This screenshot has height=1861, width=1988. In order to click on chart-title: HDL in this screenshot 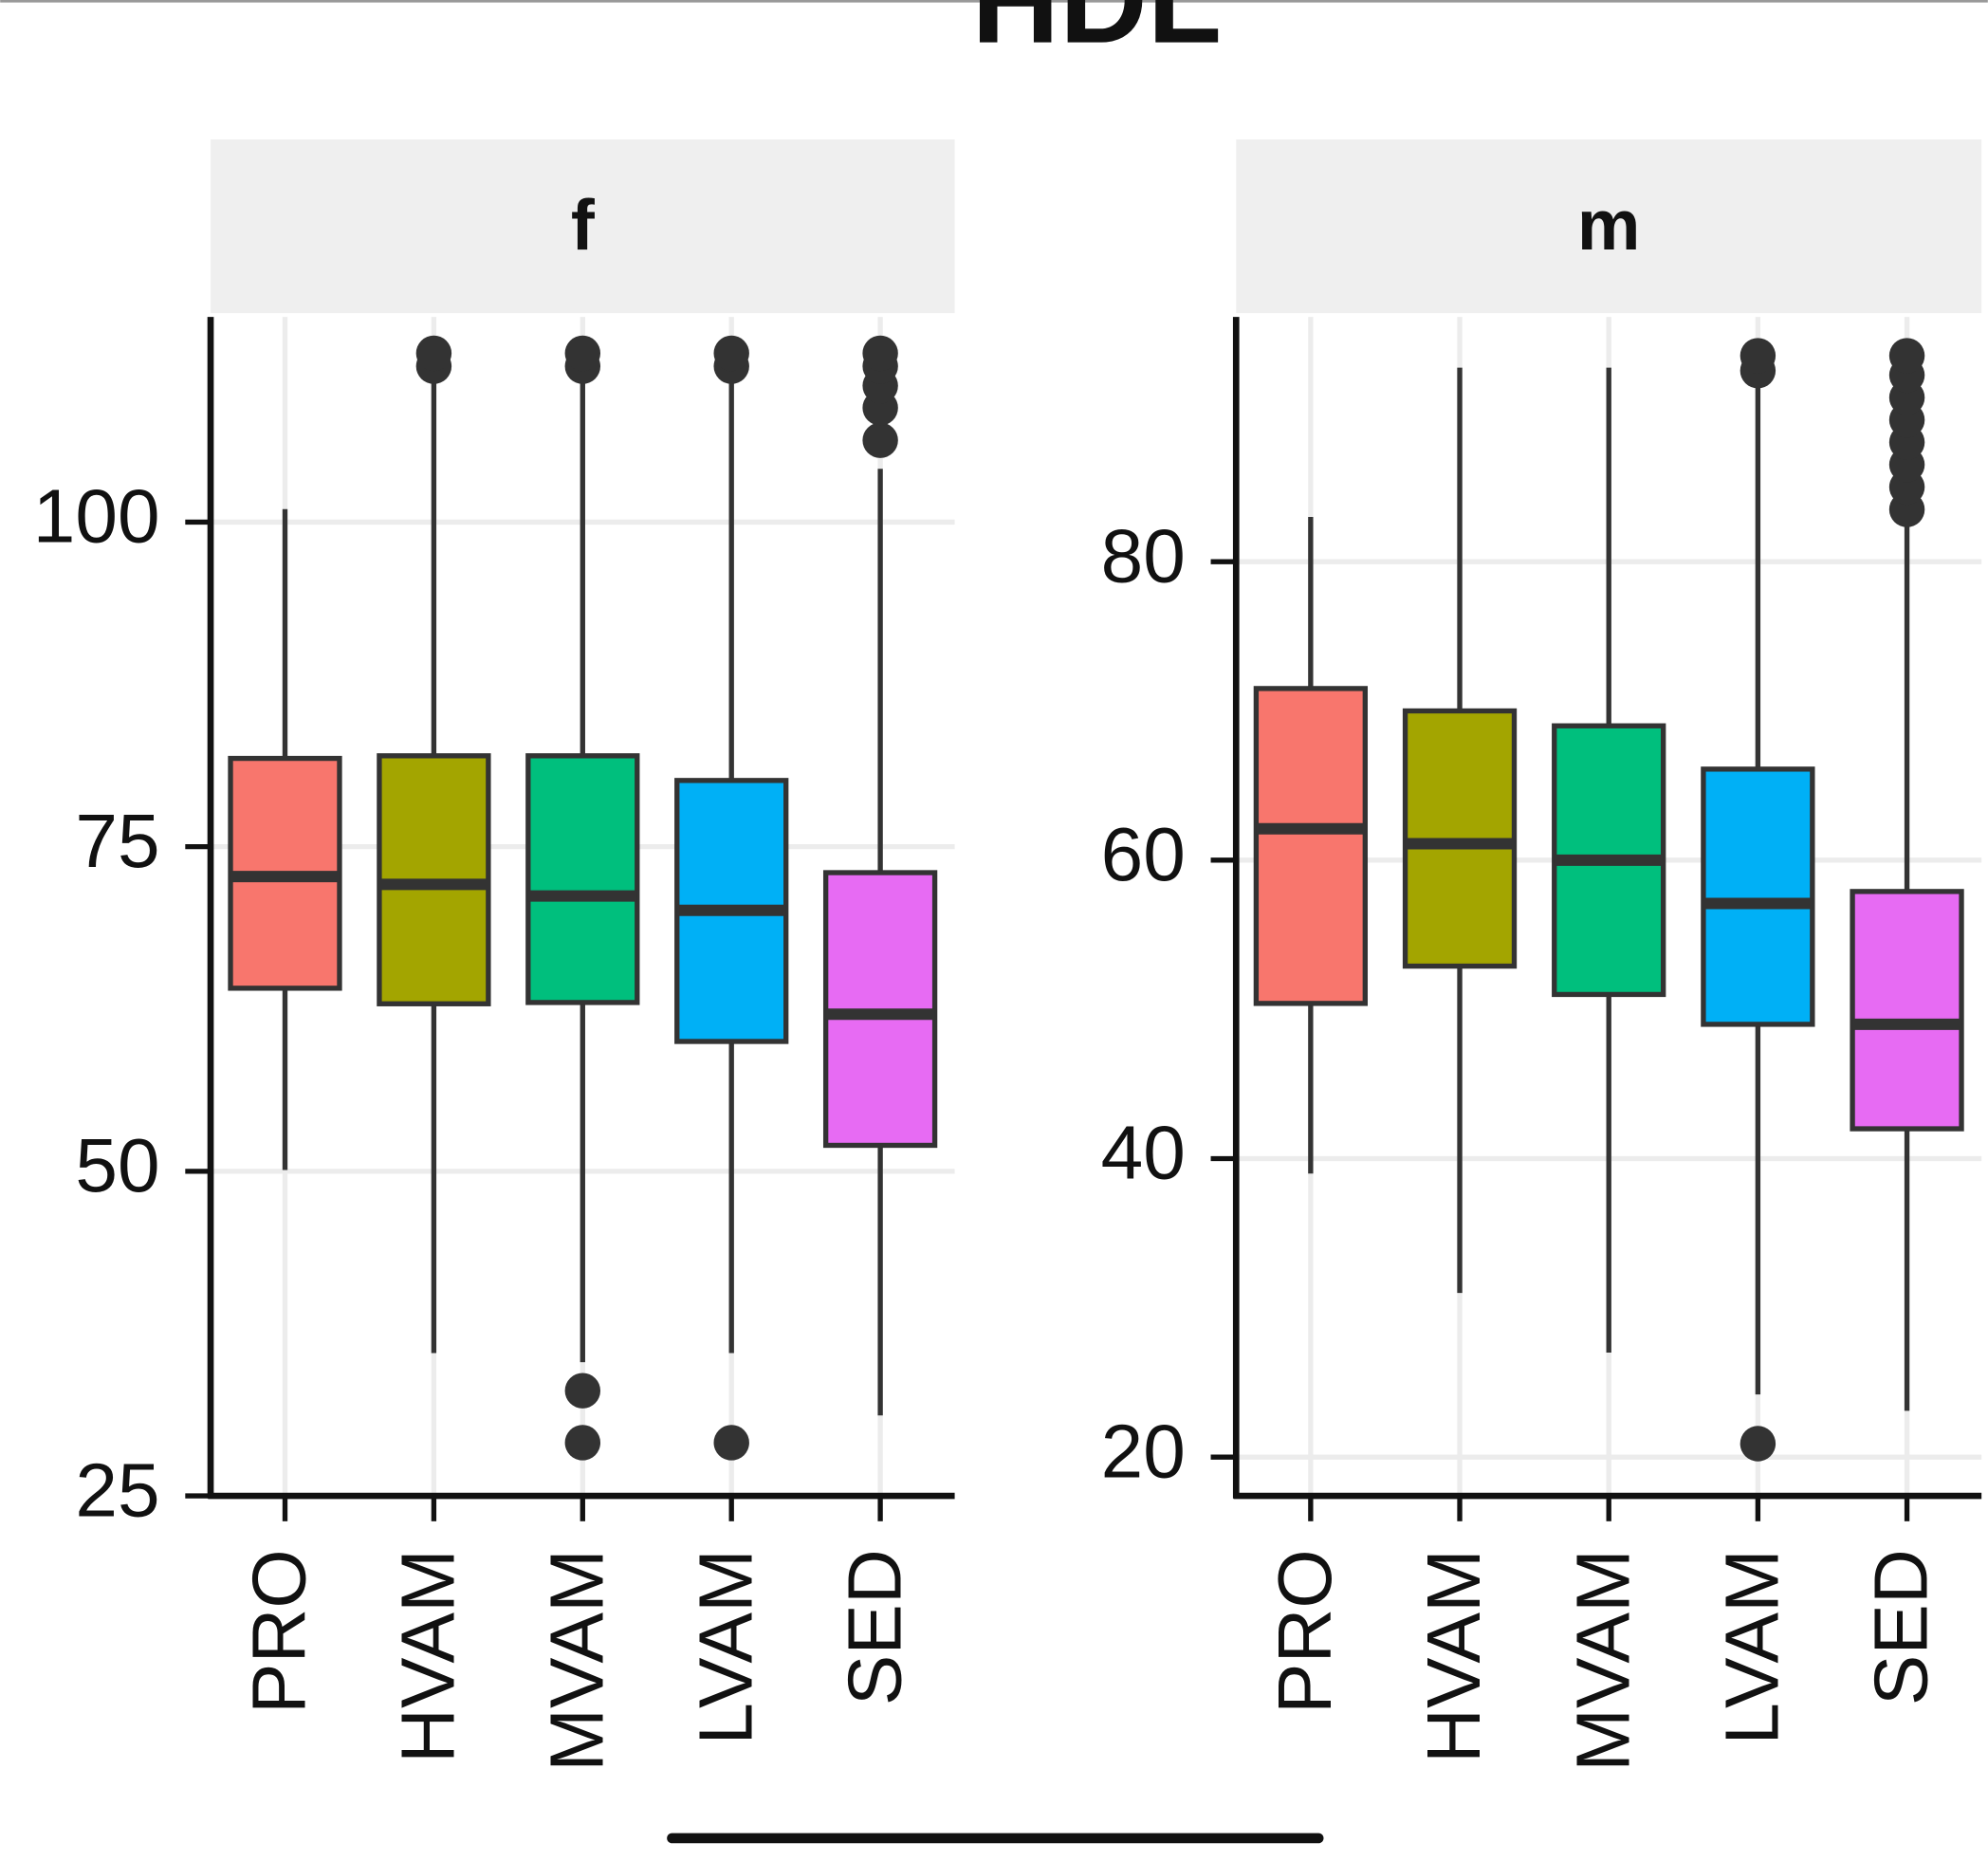, I will do `click(1096, 34)`.